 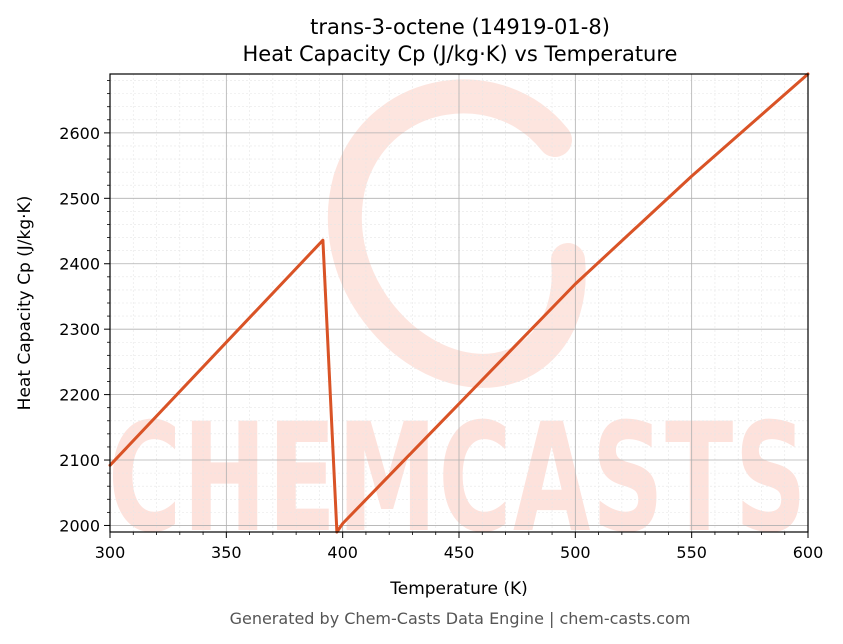 What do you see at coordinates (79, 460) in the screenshot?
I see `y-tick-label: 2100` at bounding box center [79, 460].